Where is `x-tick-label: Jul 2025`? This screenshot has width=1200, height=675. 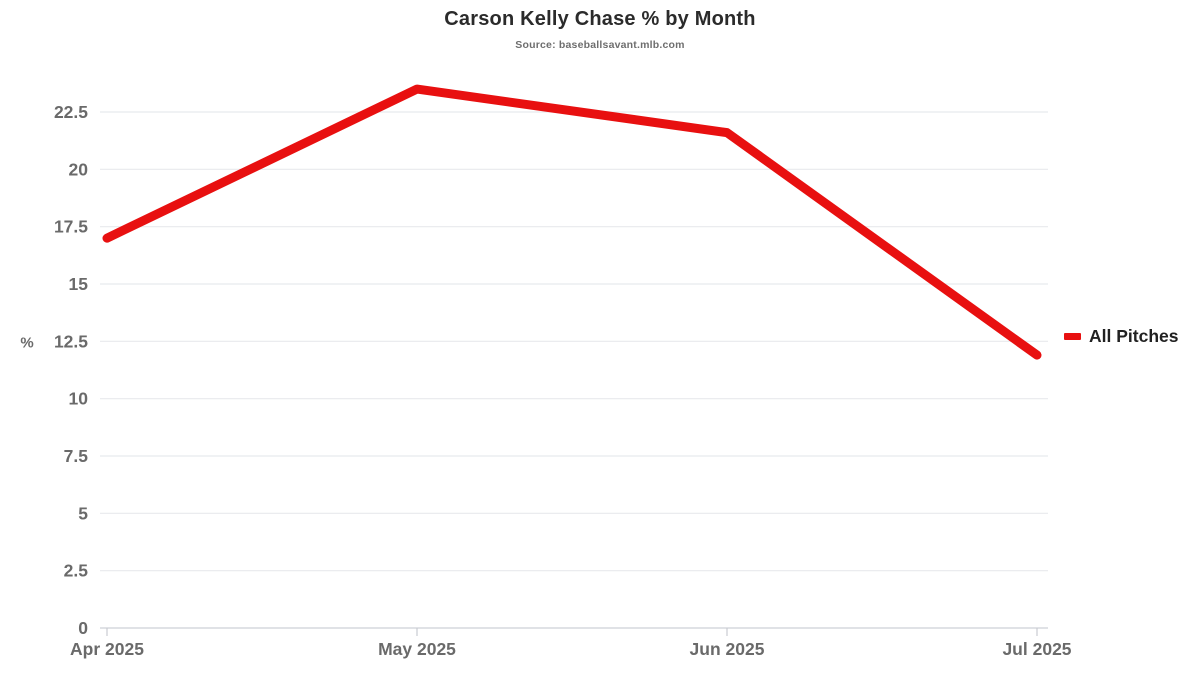
x-tick-label: Jul 2025 is located at coordinates (1036, 649).